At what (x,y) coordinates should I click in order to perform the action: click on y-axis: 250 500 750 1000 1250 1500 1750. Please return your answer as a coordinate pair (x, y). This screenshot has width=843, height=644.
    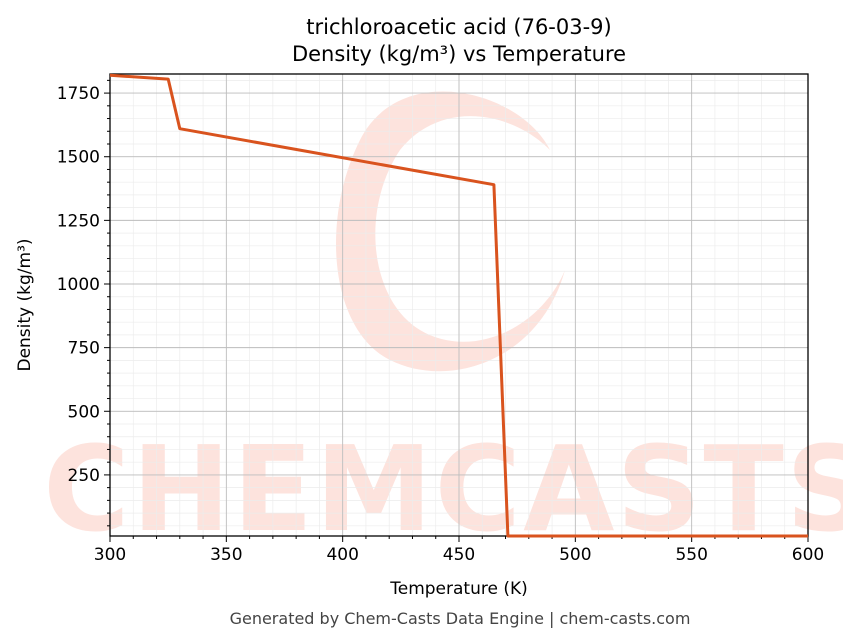
    Looking at the image, I should click on (83, 303).